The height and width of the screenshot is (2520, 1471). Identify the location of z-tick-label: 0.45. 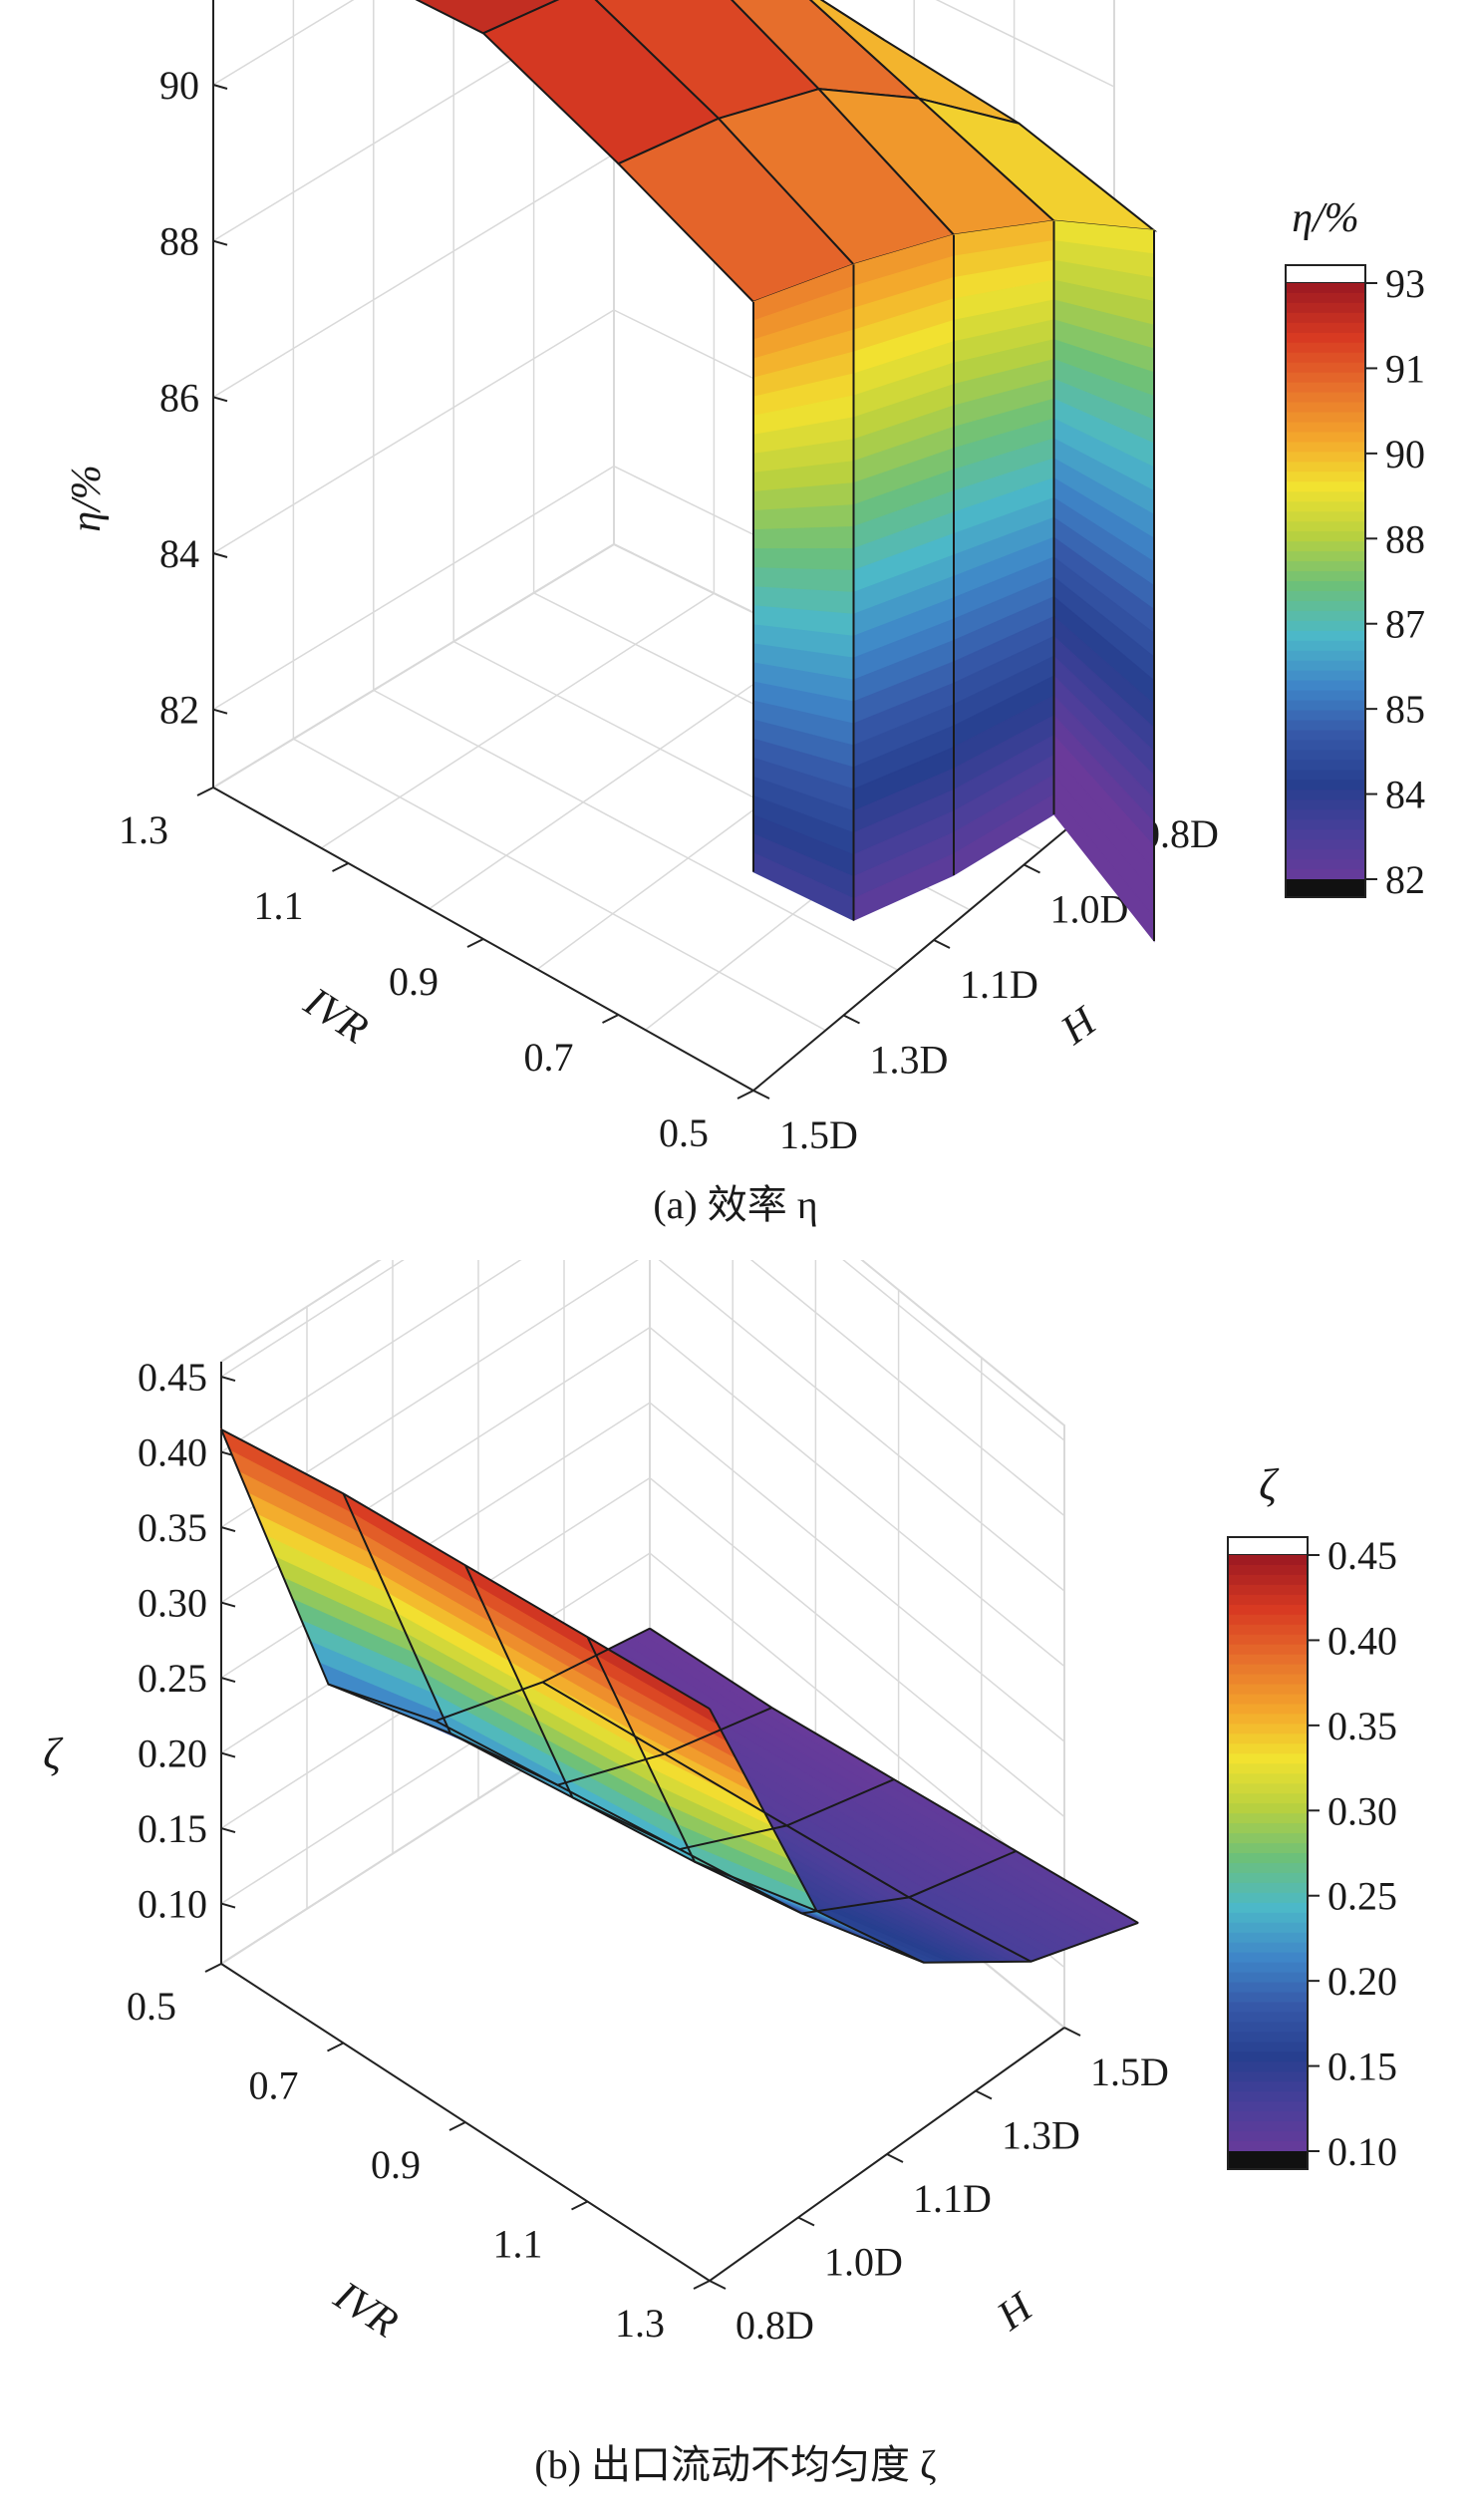
(173, 1377).